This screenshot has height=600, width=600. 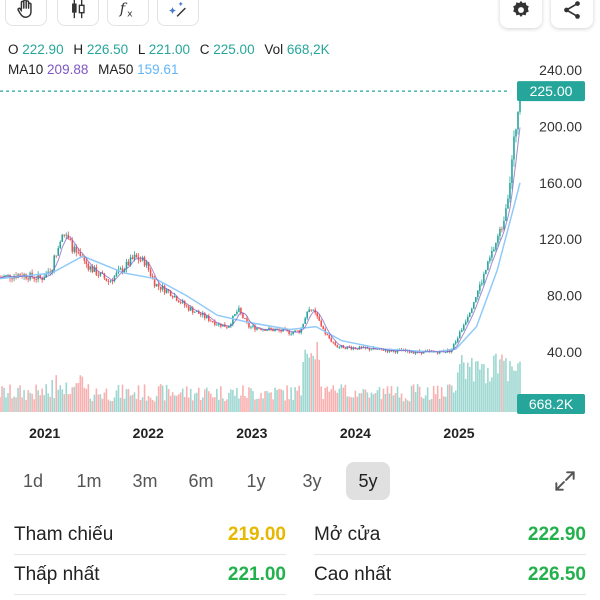 What do you see at coordinates (256, 534) in the screenshot?
I see `reference-value: 219.00` at bounding box center [256, 534].